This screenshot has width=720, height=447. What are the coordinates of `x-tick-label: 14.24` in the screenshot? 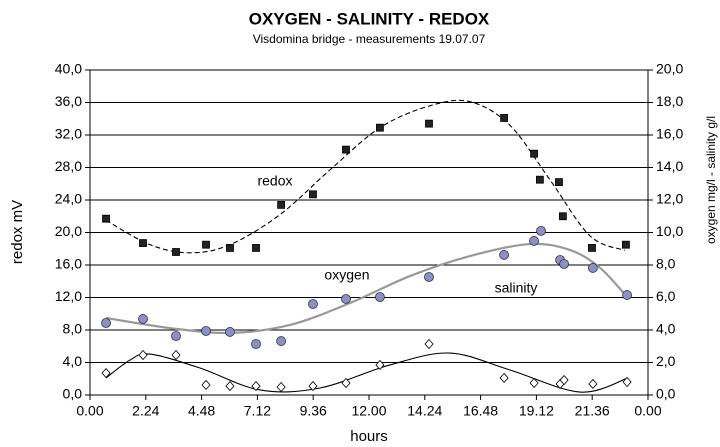 It's located at (424, 411).